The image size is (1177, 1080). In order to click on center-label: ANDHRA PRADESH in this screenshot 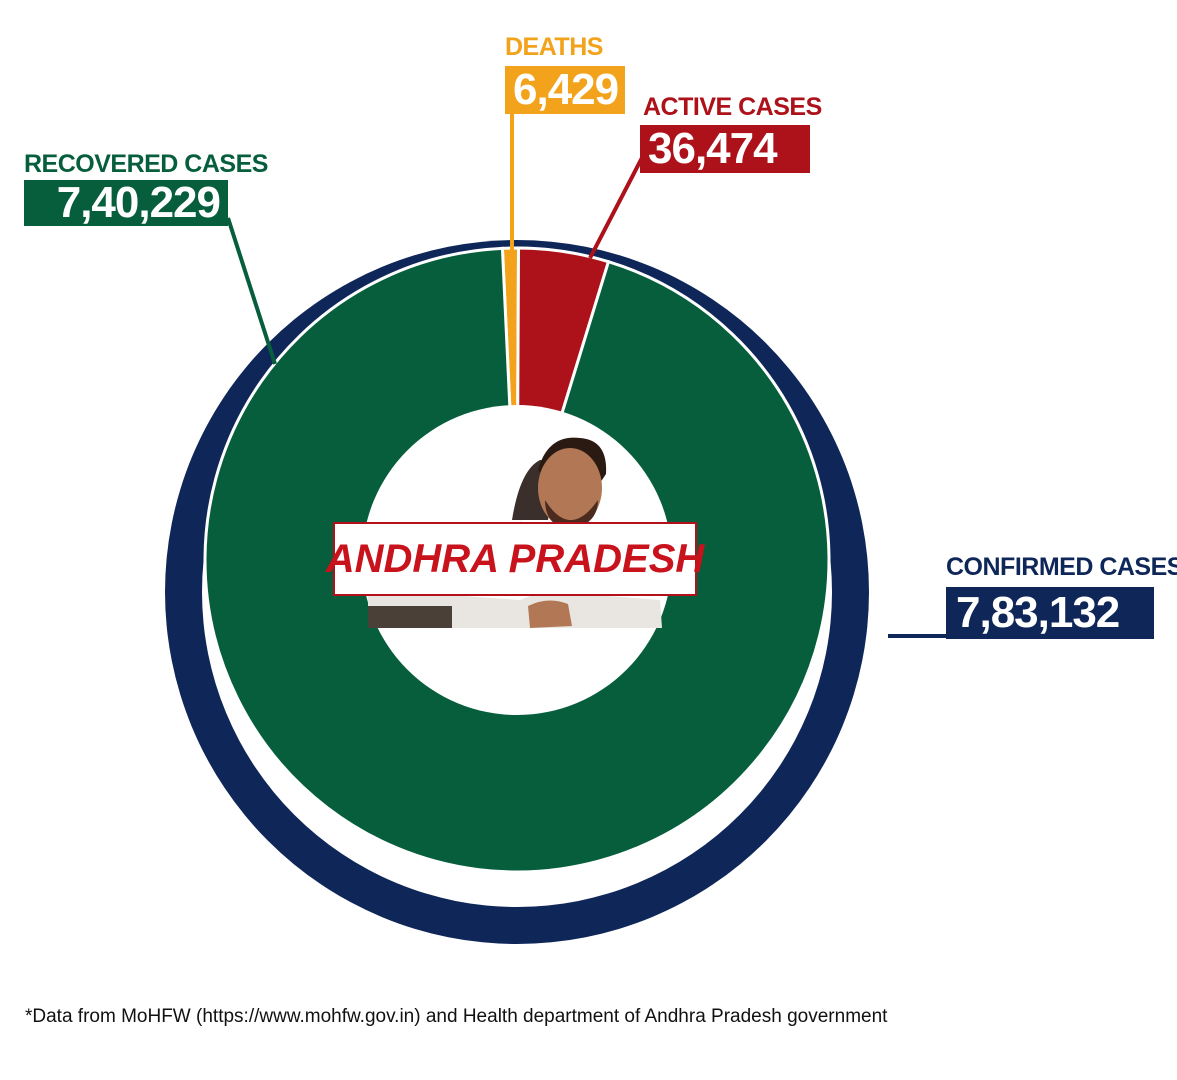, I will do `click(515, 558)`.